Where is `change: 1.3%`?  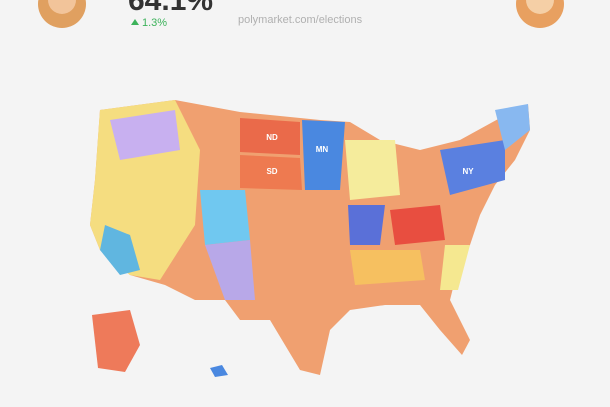 change: 1.3% is located at coordinates (154, 23).